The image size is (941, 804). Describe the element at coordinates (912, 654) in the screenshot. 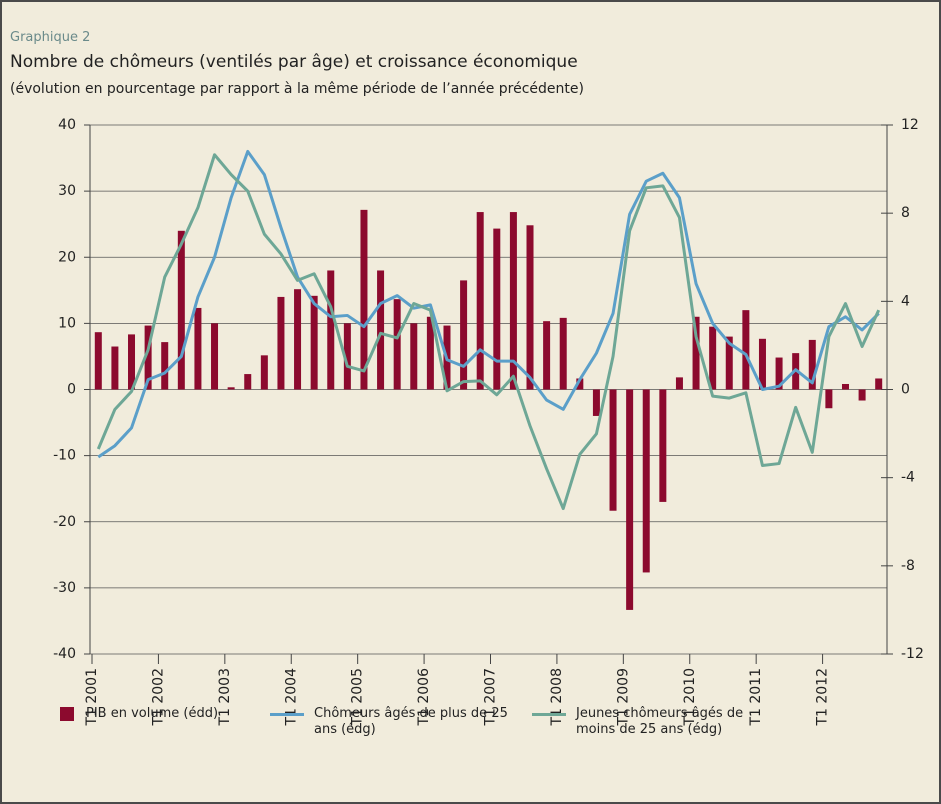

I see `y2-tick-label: -12` at that location.